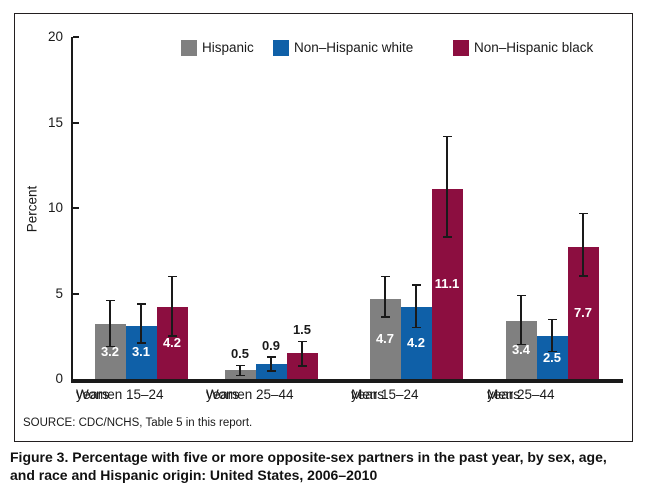 This screenshot has height=499, width=649. Describe the element at coordinates (534, 47) in the screenshot. I see `legend-label: Non–Hispanic black` at that location.